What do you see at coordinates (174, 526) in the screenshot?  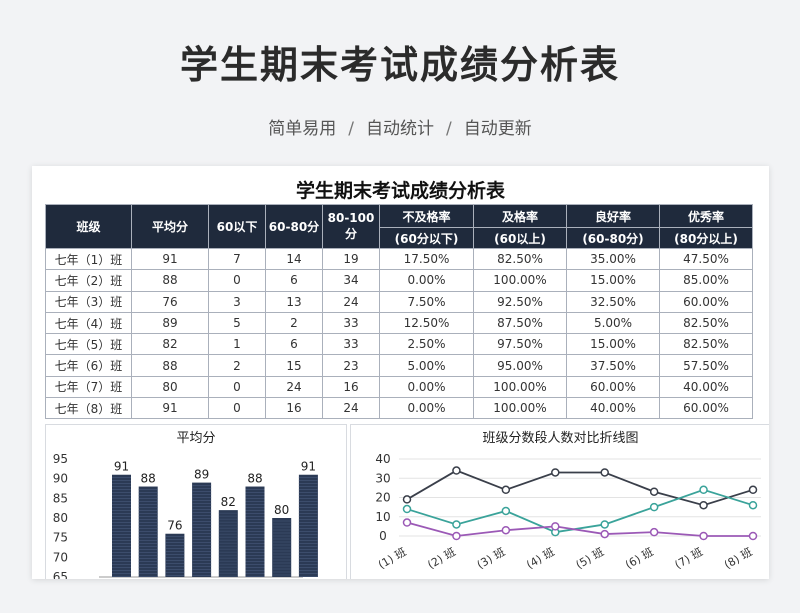 I see `data-label: 76` at bounding box center [174, 526].